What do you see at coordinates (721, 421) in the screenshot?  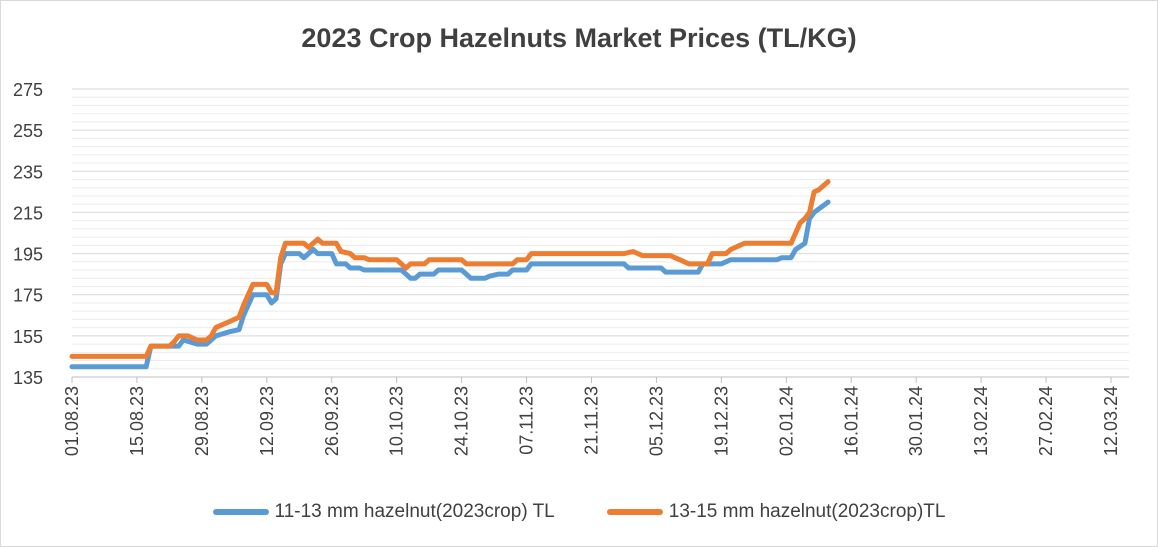 I see `x-tick-label: 19.12.23` at bounding box center [721, 421].